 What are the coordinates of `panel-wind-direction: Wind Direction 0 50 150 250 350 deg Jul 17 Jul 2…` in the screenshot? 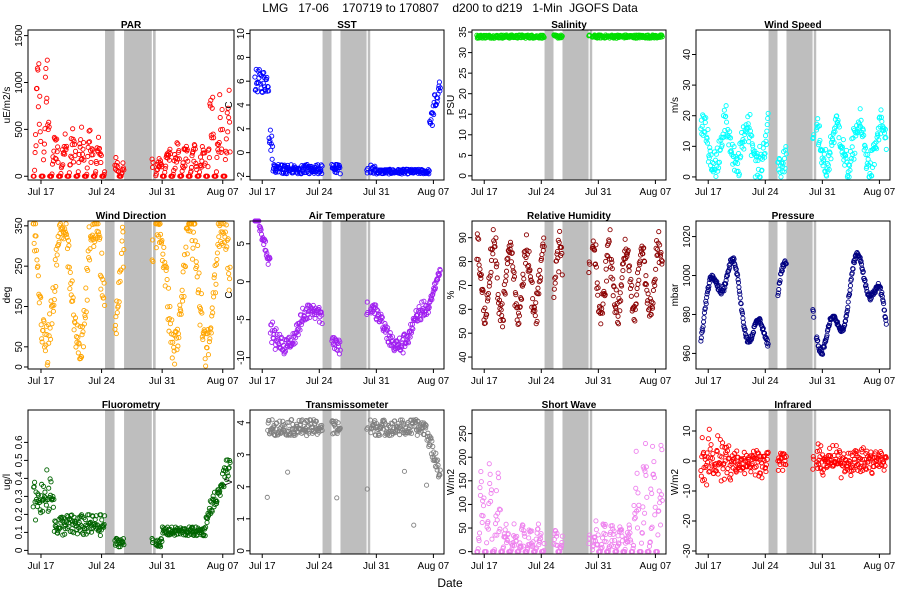 It's located at (120, 299).